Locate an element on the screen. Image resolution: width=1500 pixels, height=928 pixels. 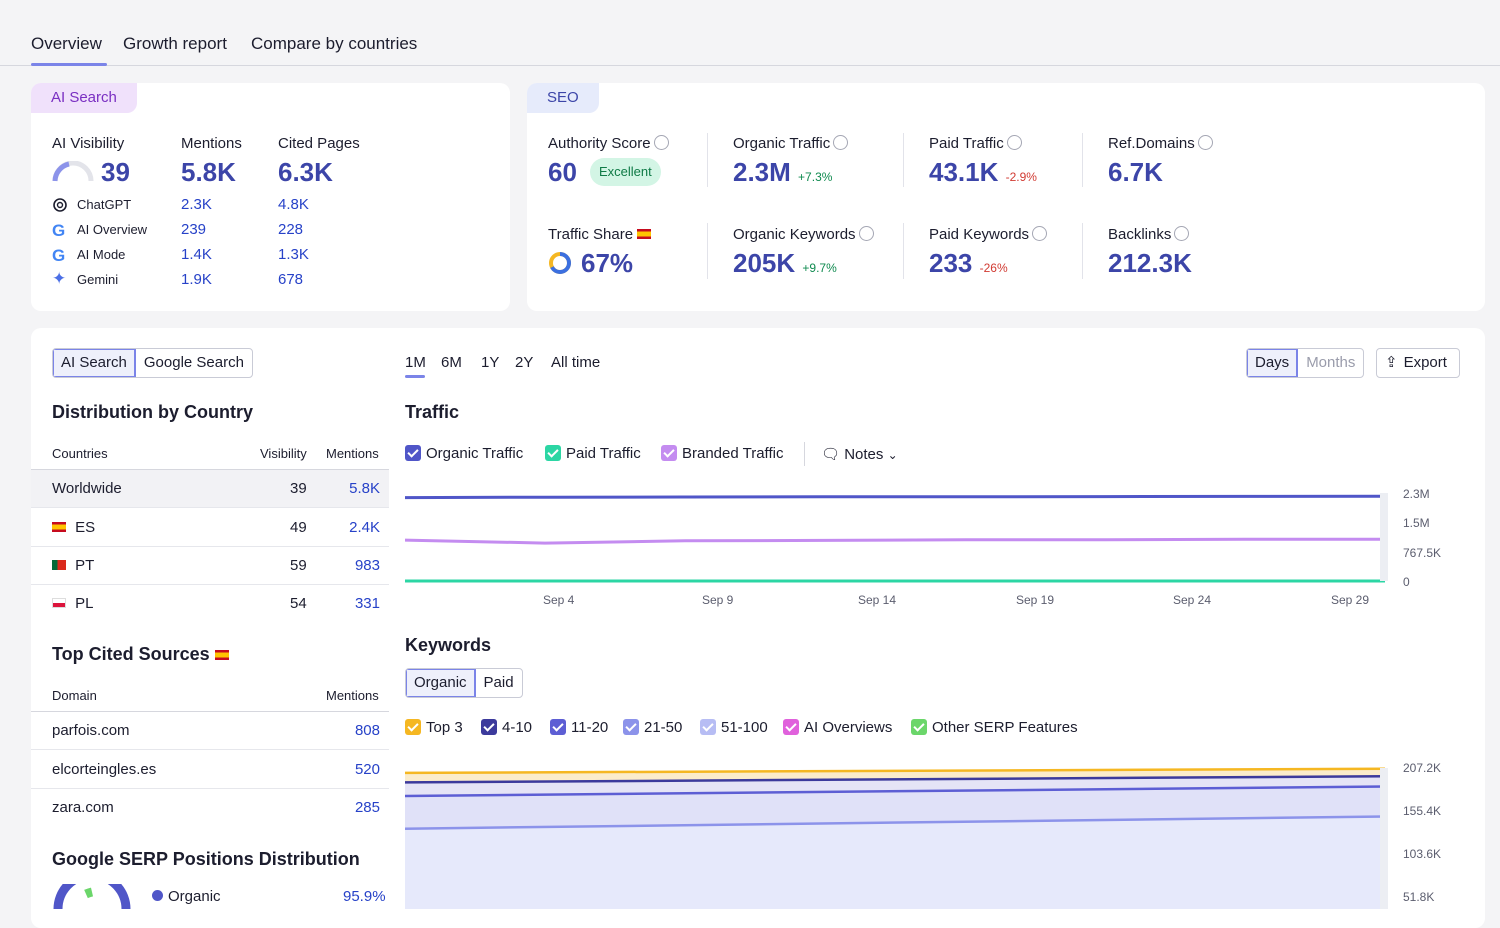
legend-other-serp-features: Other SERP Features is located at coordinates (994, 727).